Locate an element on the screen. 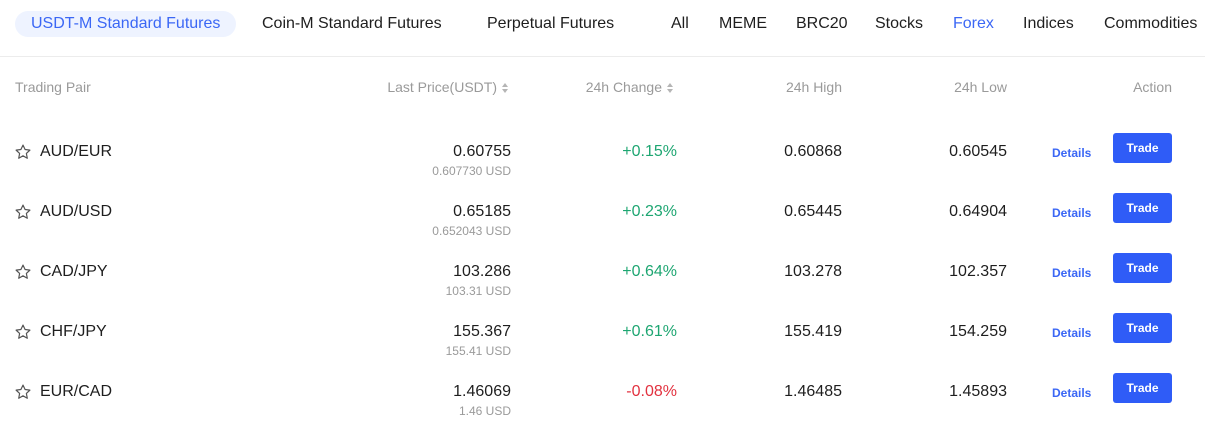 This screenshot has height=433, width=1205. low-24h: 102.357 is located at coordinates (978, 271).